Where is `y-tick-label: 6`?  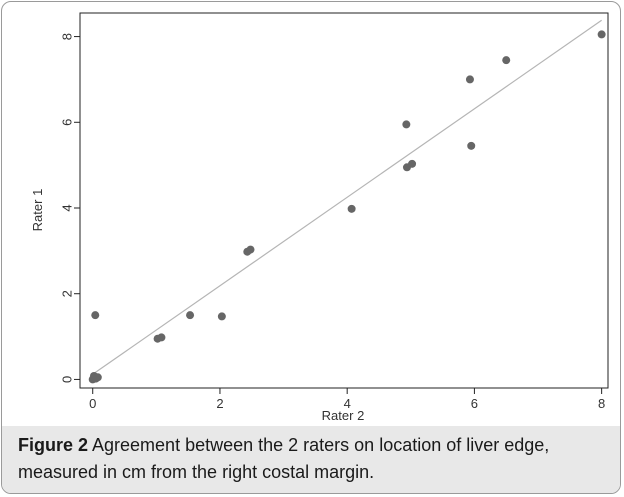 y-tick-label: 6 is located at coordinates (66, 122).